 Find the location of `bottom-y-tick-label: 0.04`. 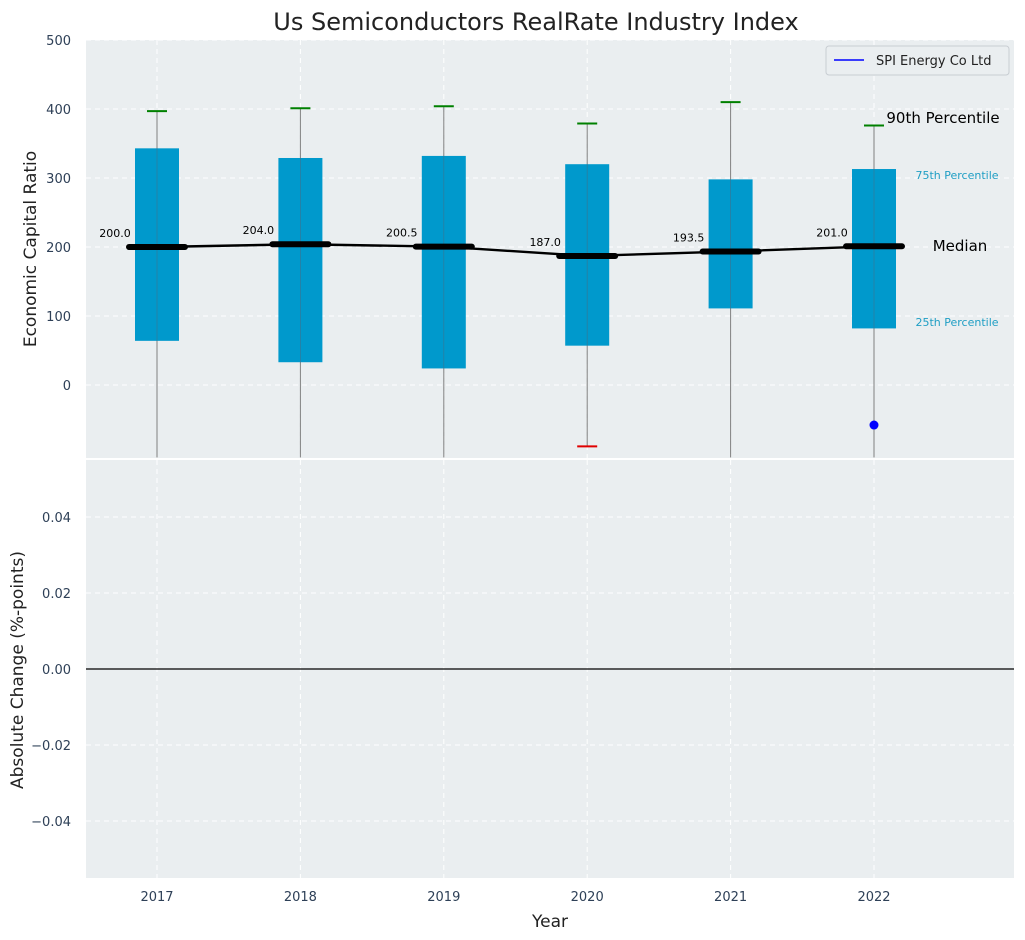

bottom-y-tick-label: 0.04 is located at coordinates (56, 518).